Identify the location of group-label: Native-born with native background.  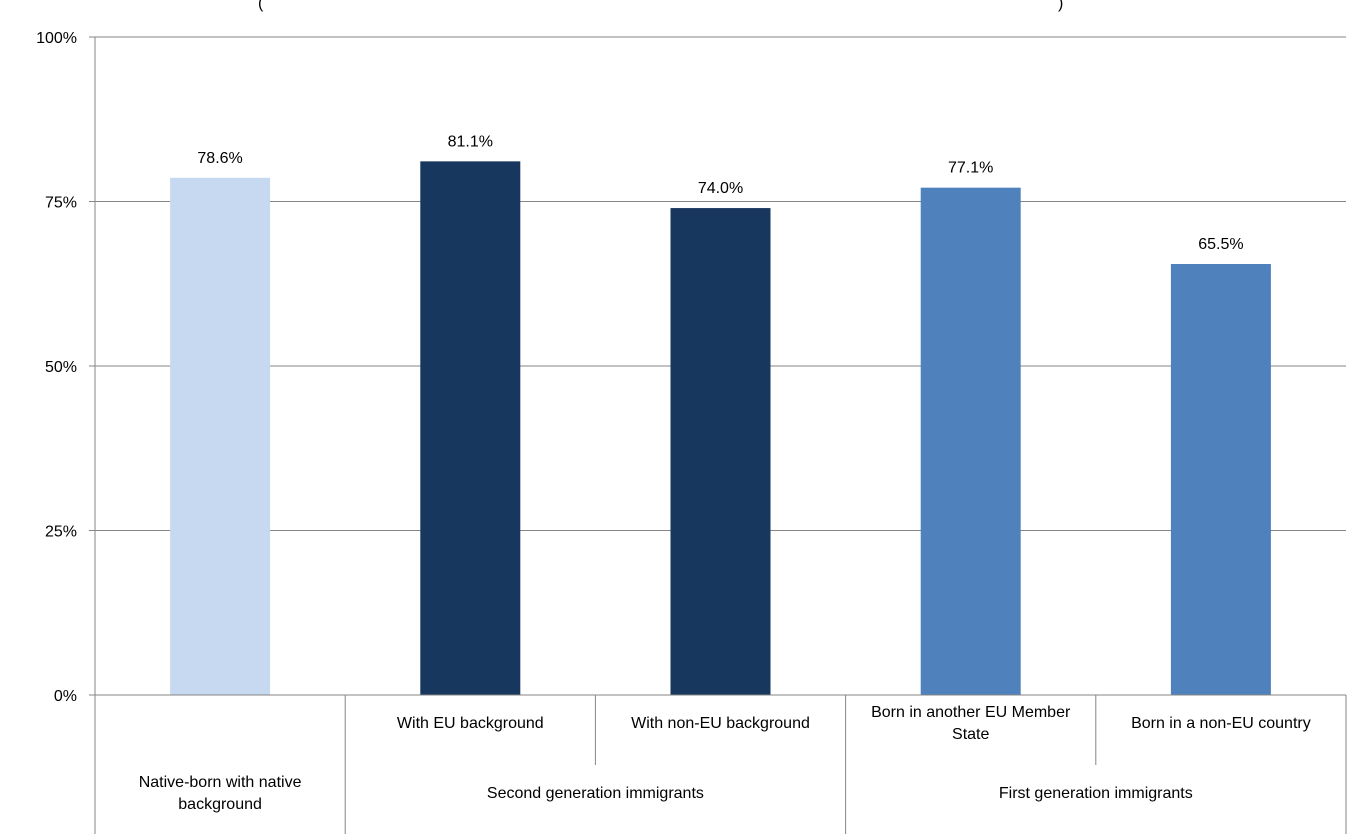
(220, 793).